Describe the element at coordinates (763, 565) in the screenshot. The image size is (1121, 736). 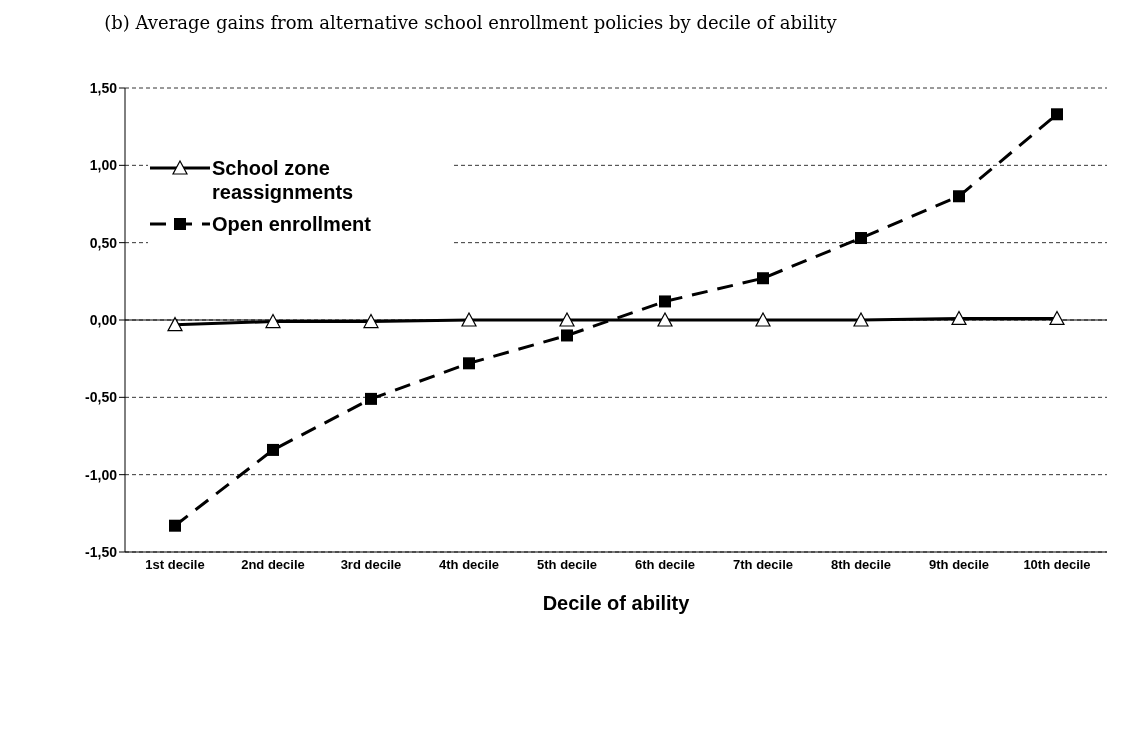
I see `x-tick-label: 7th decile` at that location.